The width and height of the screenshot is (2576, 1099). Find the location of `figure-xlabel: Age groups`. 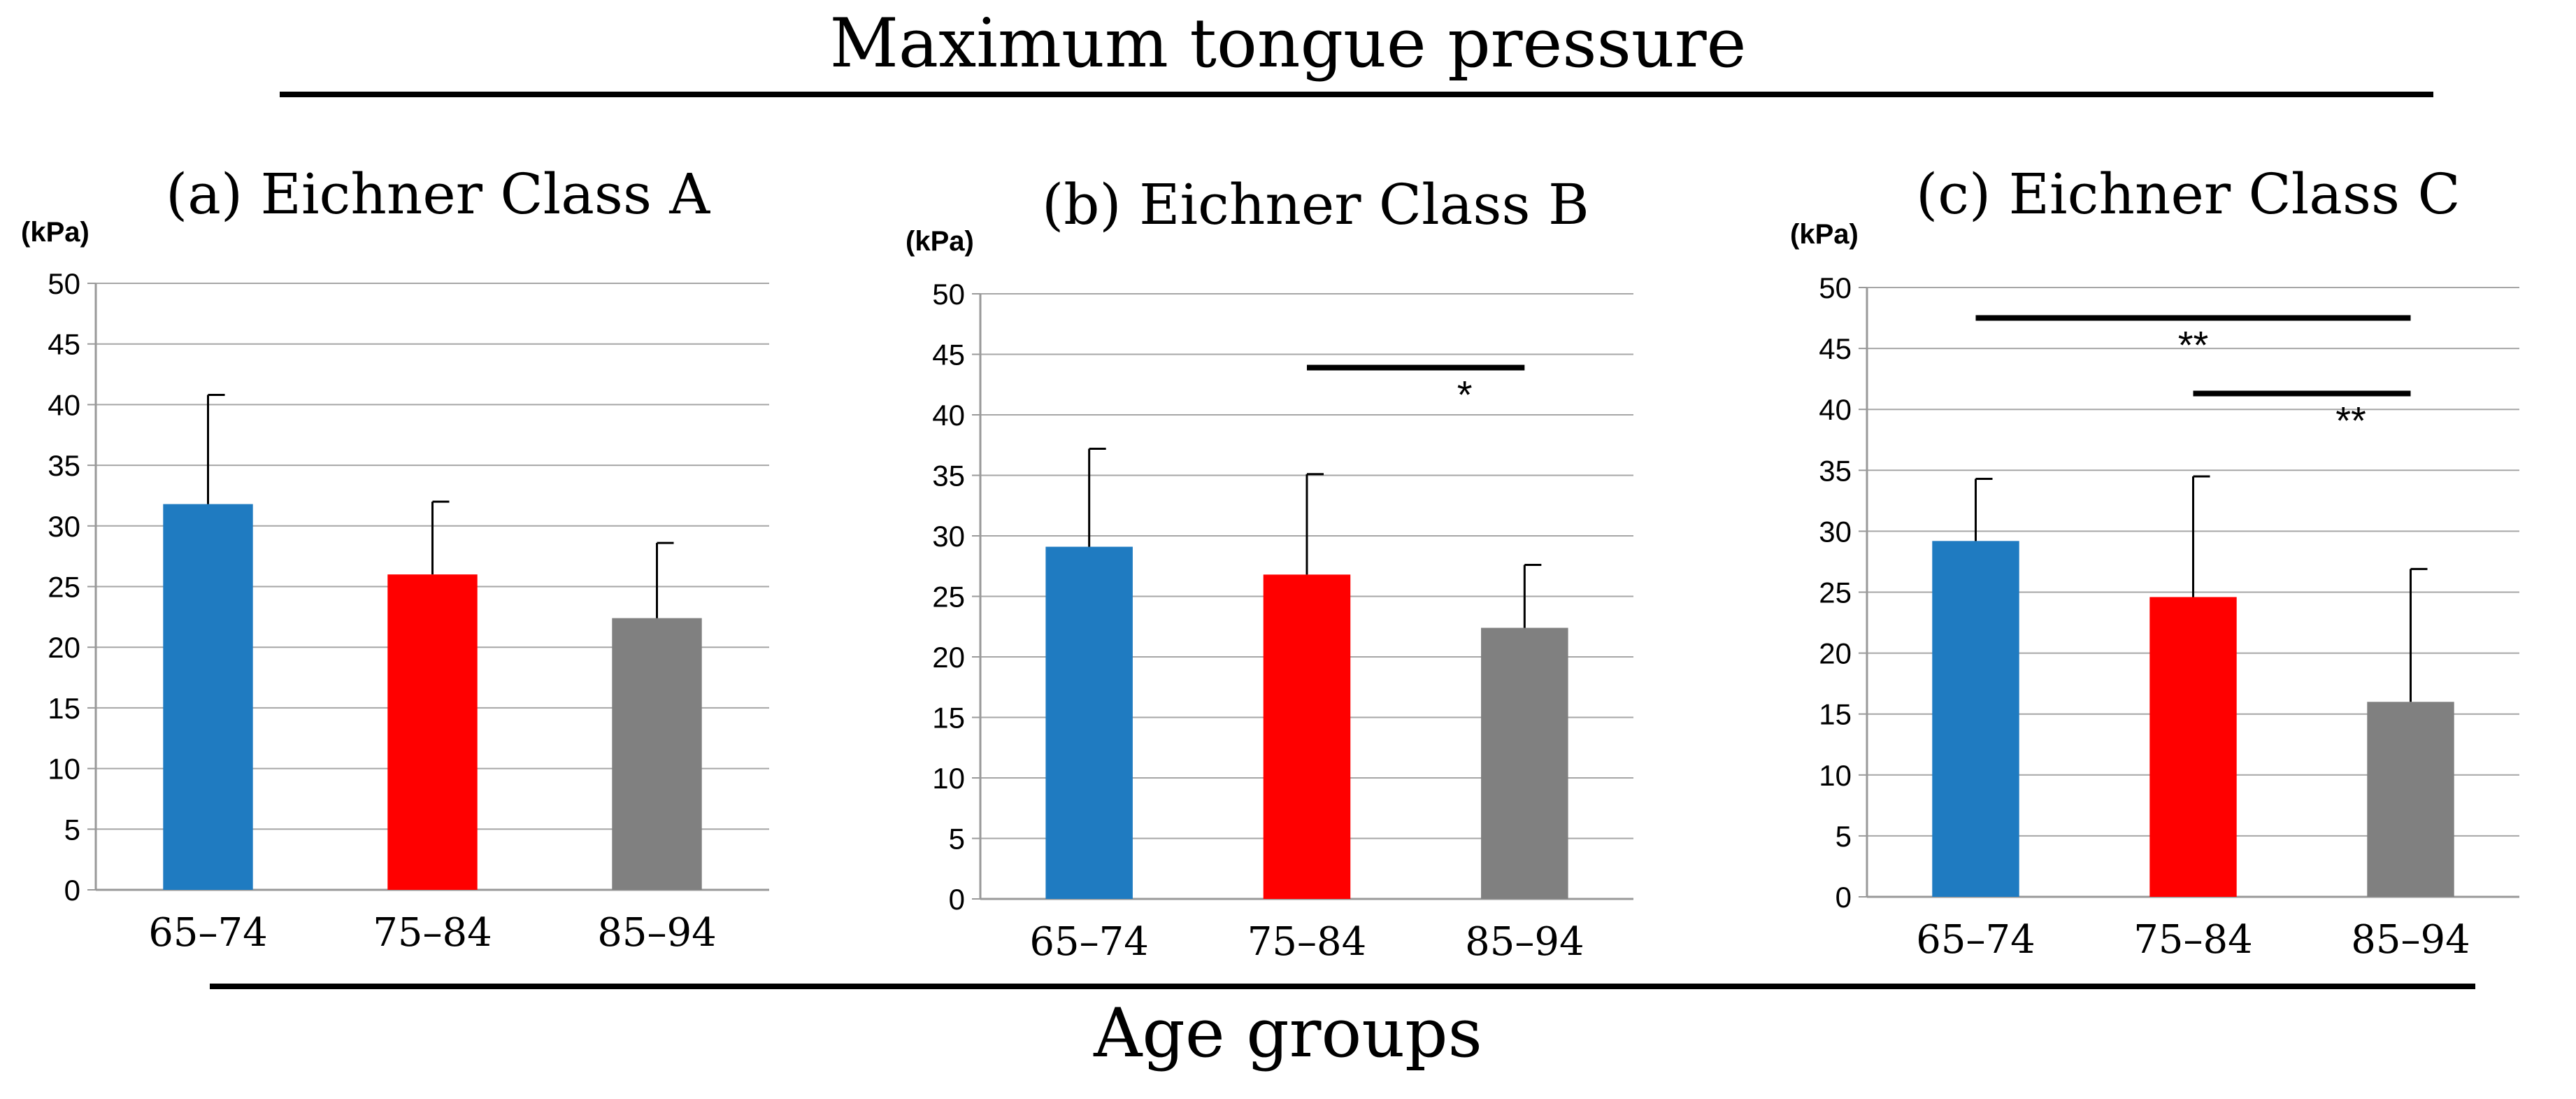

figure-xlabel: Age groups is located at coordinates (1287, 1033).